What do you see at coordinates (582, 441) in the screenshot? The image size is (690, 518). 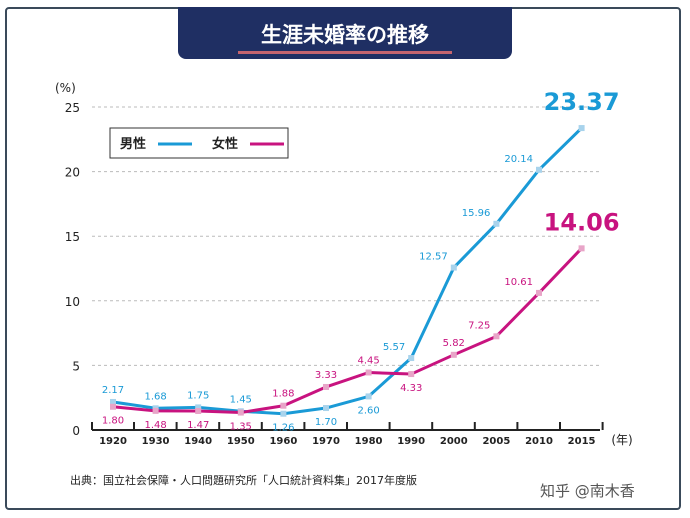 I see `x-tick-label: 2015` at bounding box center [582, 441].